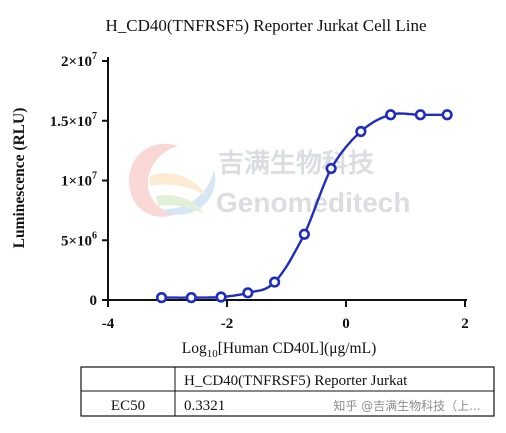  I want to click on y-tick-label: 5×10⁶, so click(79, 239).